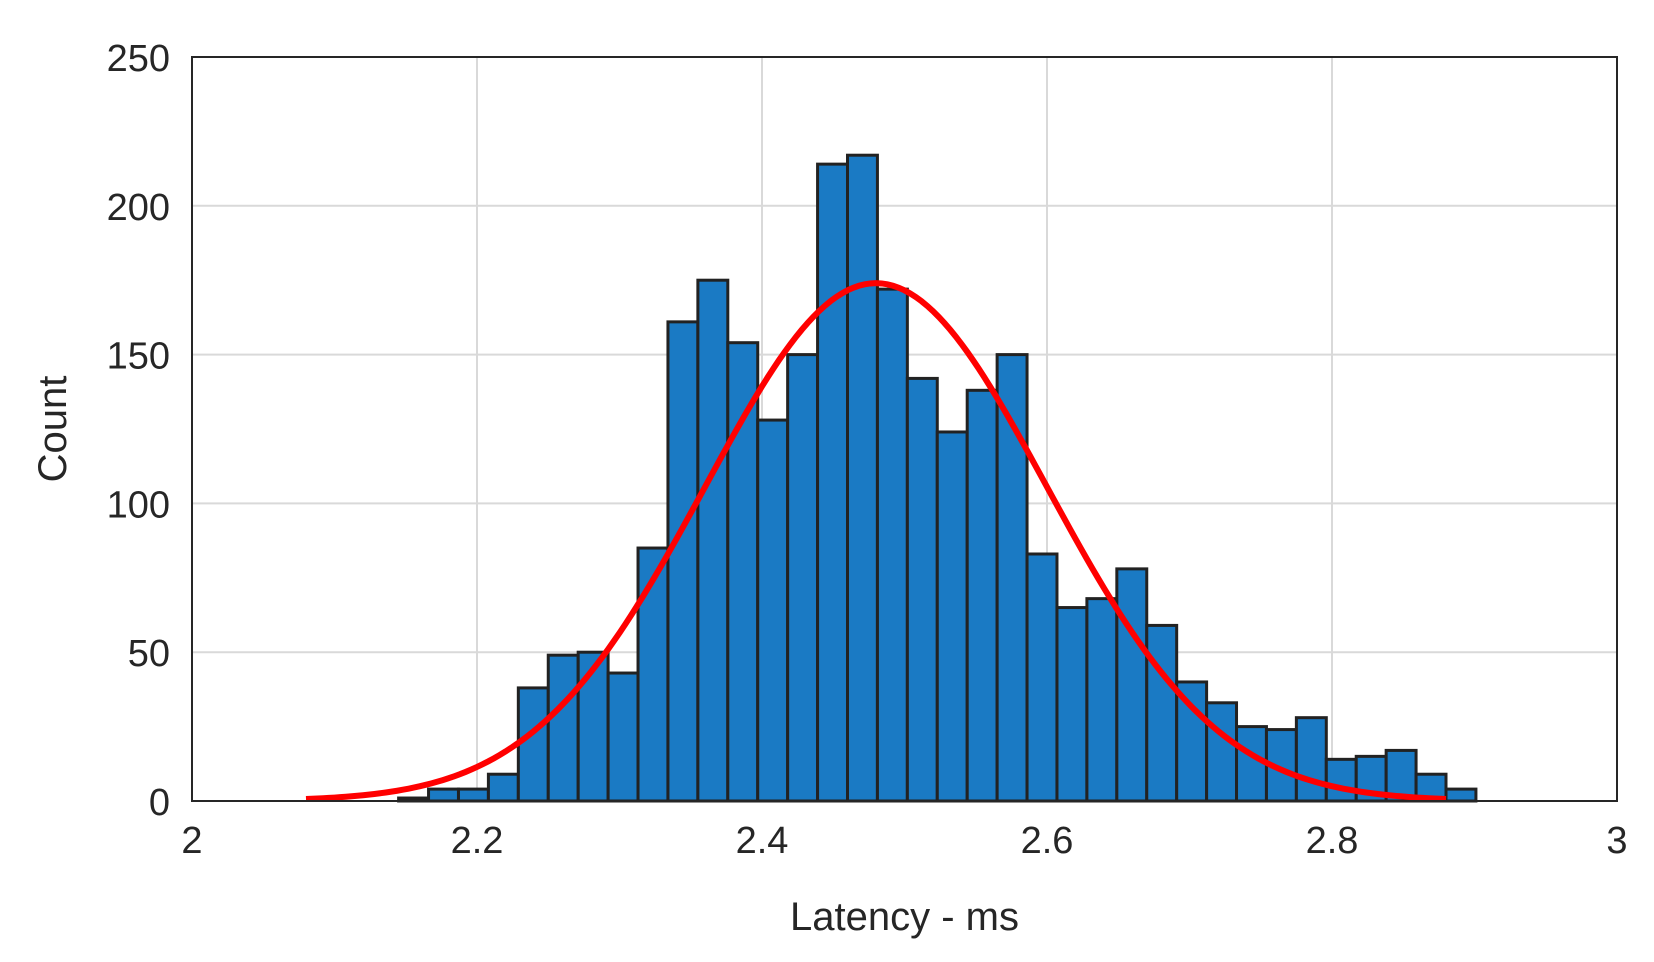  What do you see at coordinates (1616, 841) in the screenshot?
I see `x-tick-label: 3` at bounding box center [1616, 841].